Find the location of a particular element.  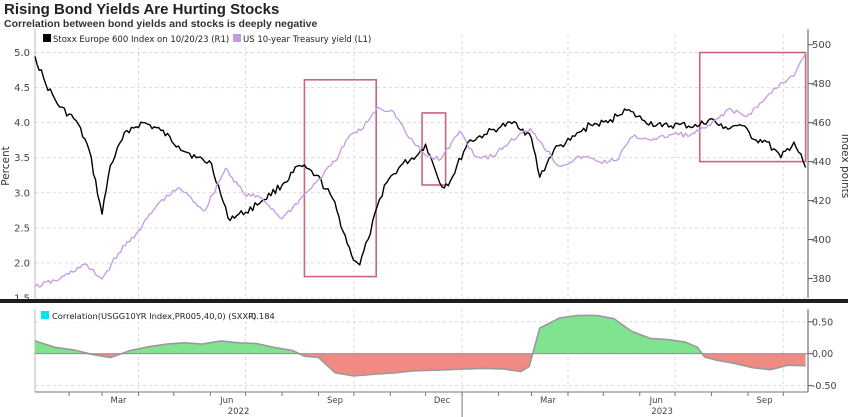

y-tick-right-0: 380 is located at coordinates (821, 279).